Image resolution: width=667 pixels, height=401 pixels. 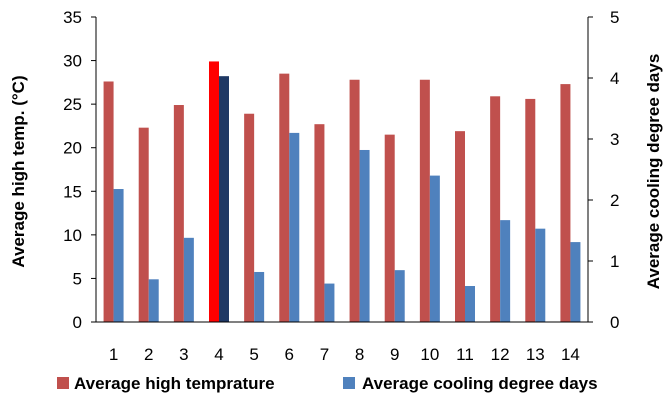 I want to click on y-left-tick-label: 15, so click(x=72, y=191).